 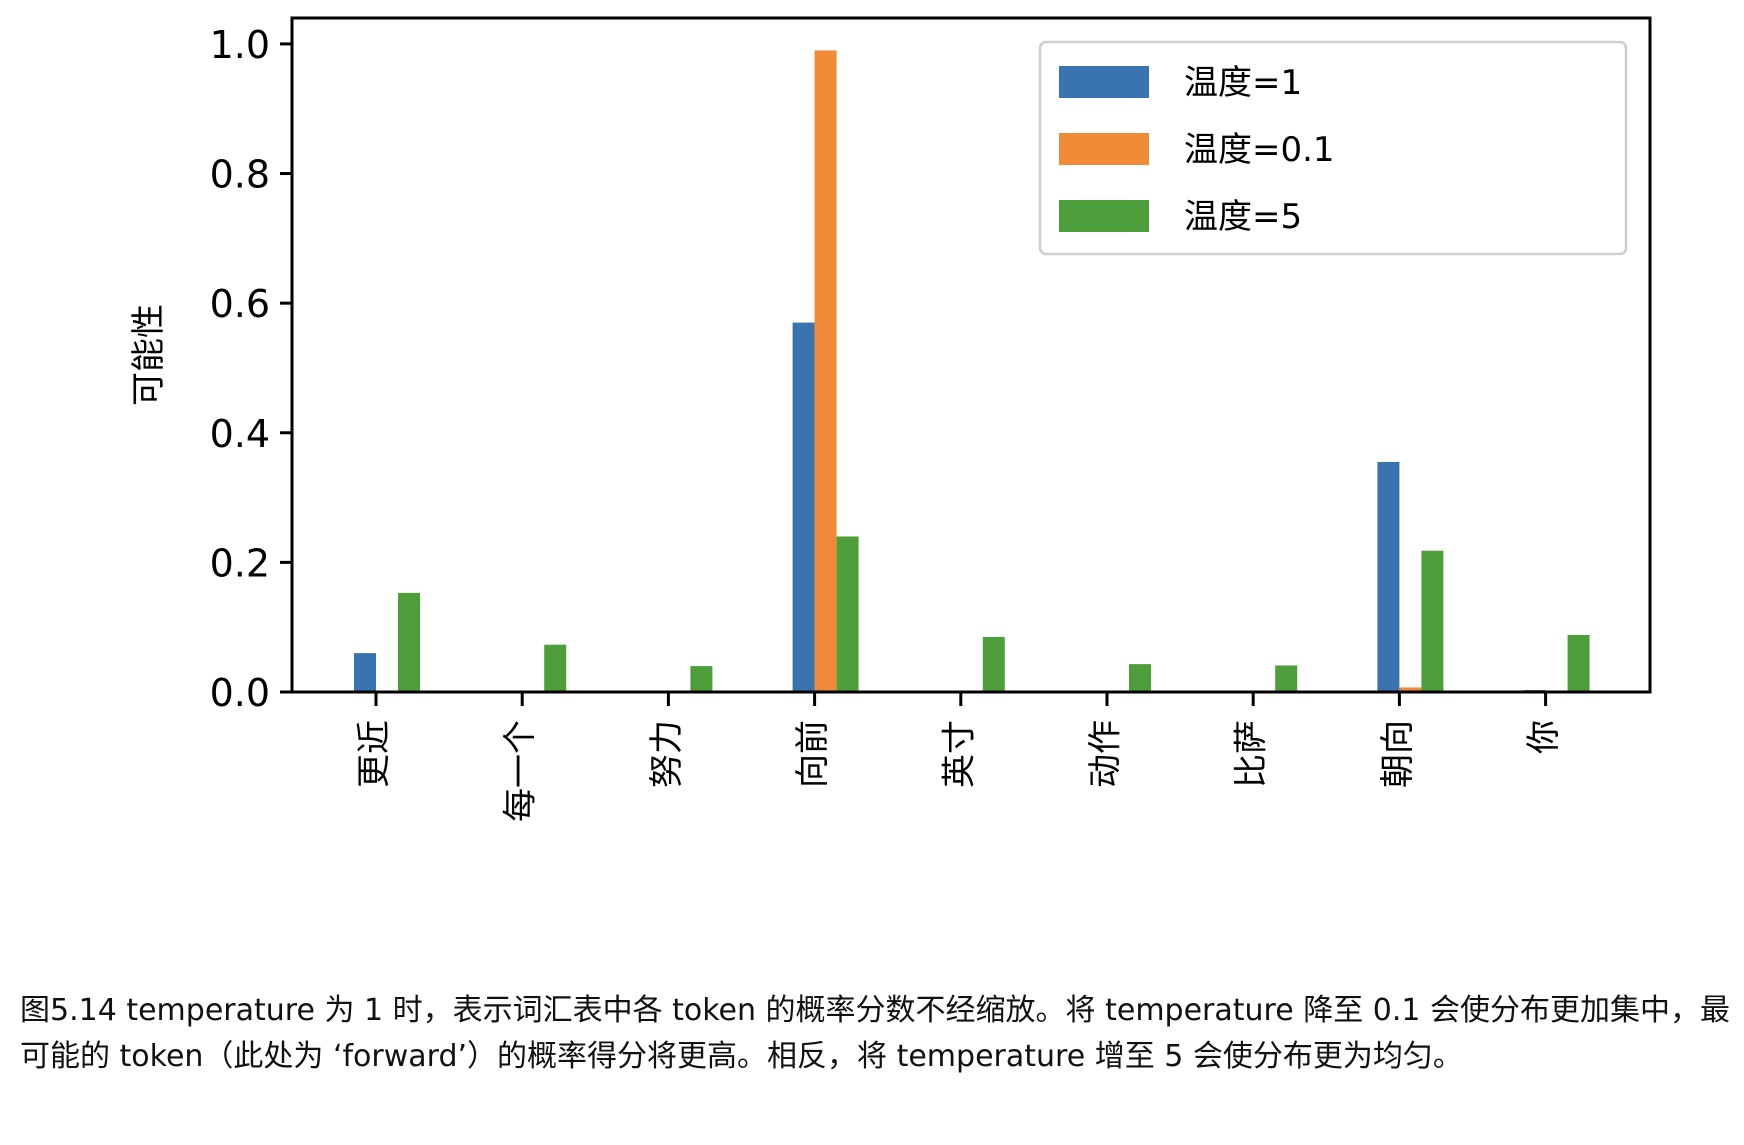 What do you see at coordinates (813, 754) in the screenshot?
I see `x-tick-label: 向前` at bounding box center [813, 754].